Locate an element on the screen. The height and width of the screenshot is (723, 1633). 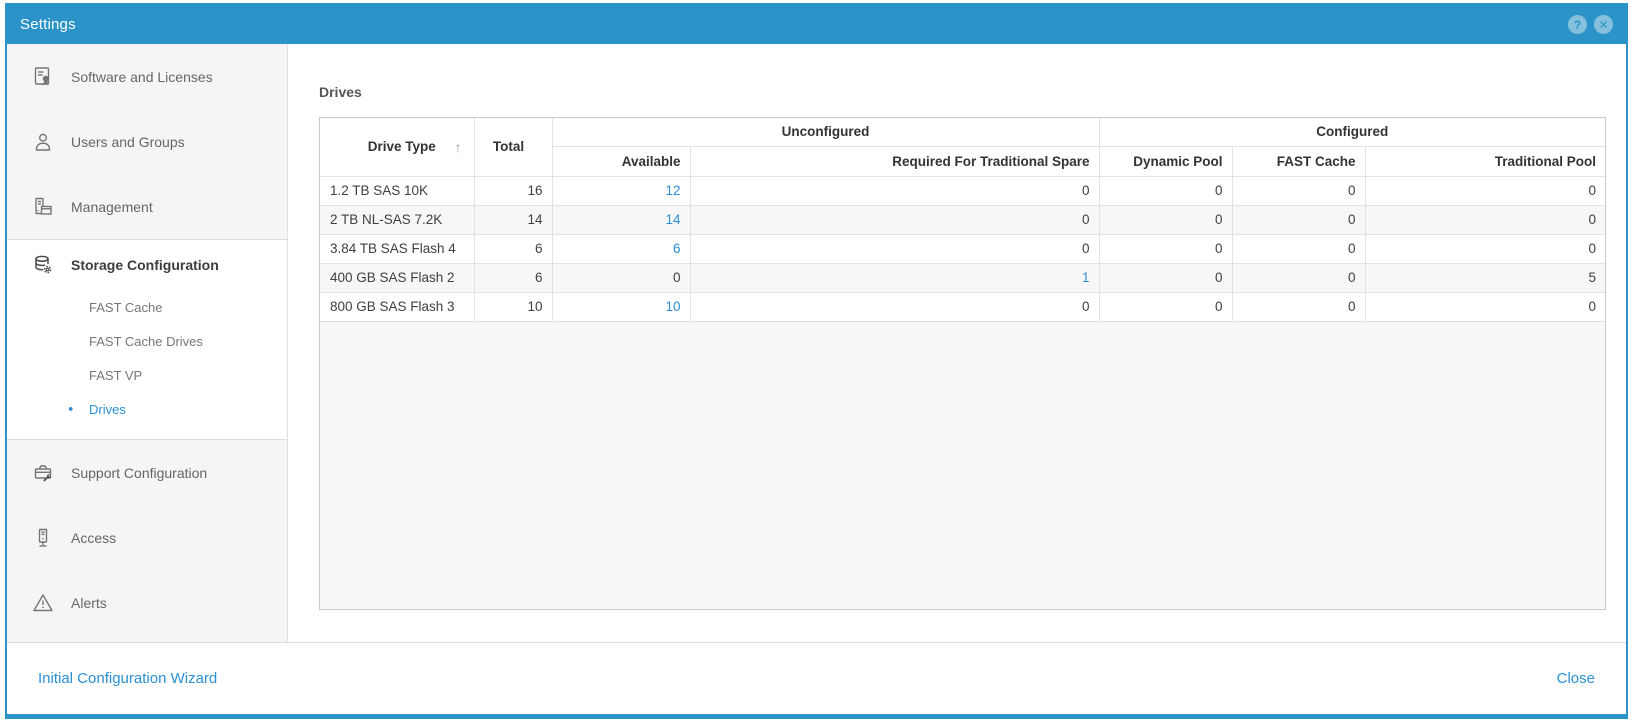
cell-required-spare-link: 1 is located at coordinates (895, 278).